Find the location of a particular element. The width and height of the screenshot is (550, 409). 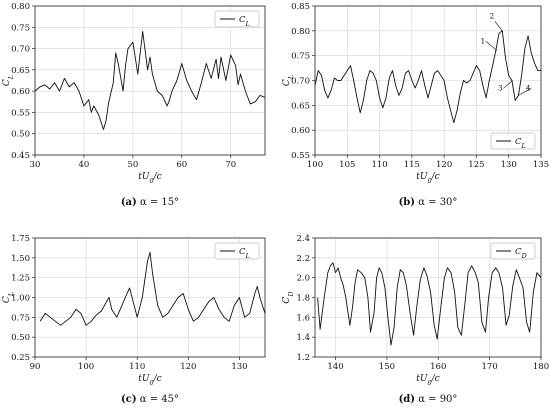

x-tick-label: 125 is located at coordinates (476, 165).